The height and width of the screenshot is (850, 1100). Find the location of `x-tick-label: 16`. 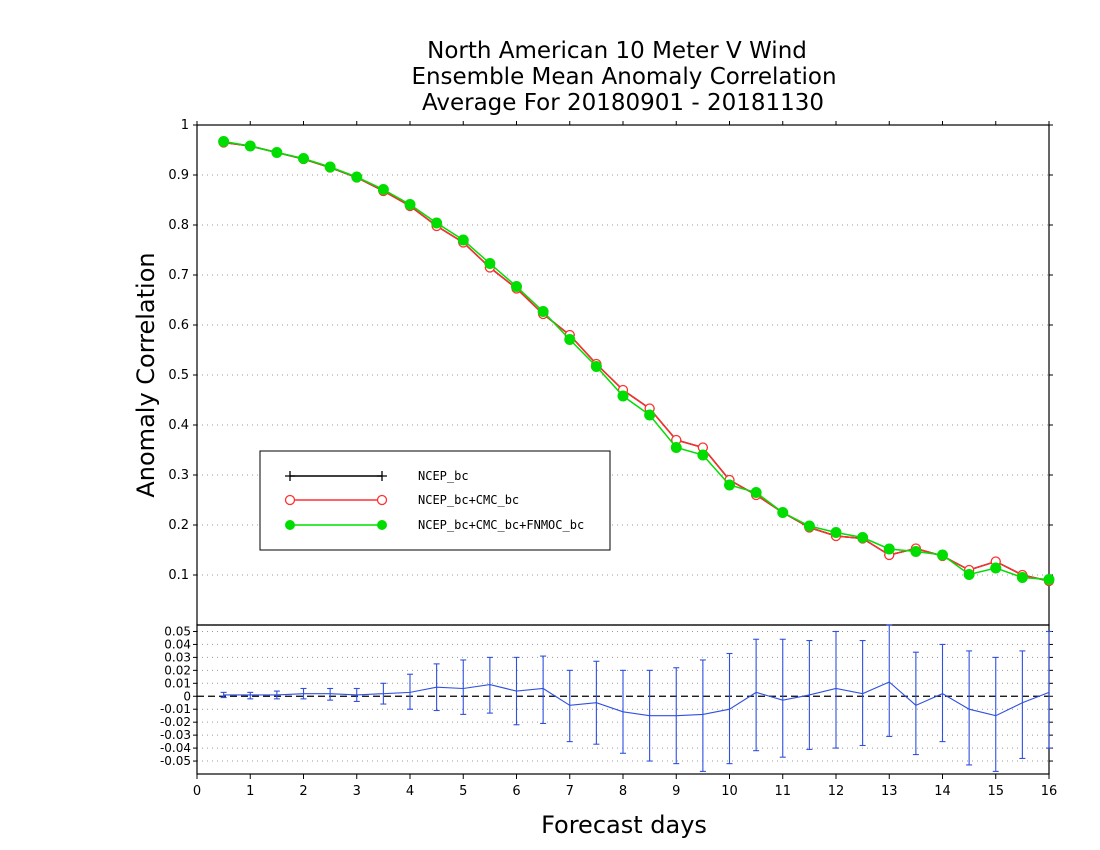

x-tick-label: 16 is located at coordinates (1049, 791).